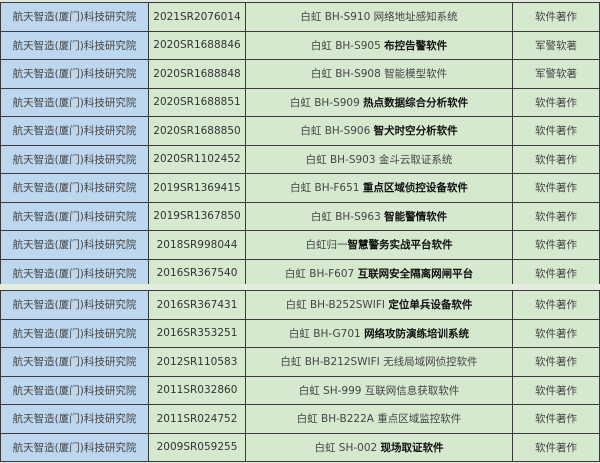 The width and height of the screenshot is (600, 463). Describe the element at coordinates (197, 305) in the screenshot. I see `registration-number-cell: 2016SR367431` at that location.